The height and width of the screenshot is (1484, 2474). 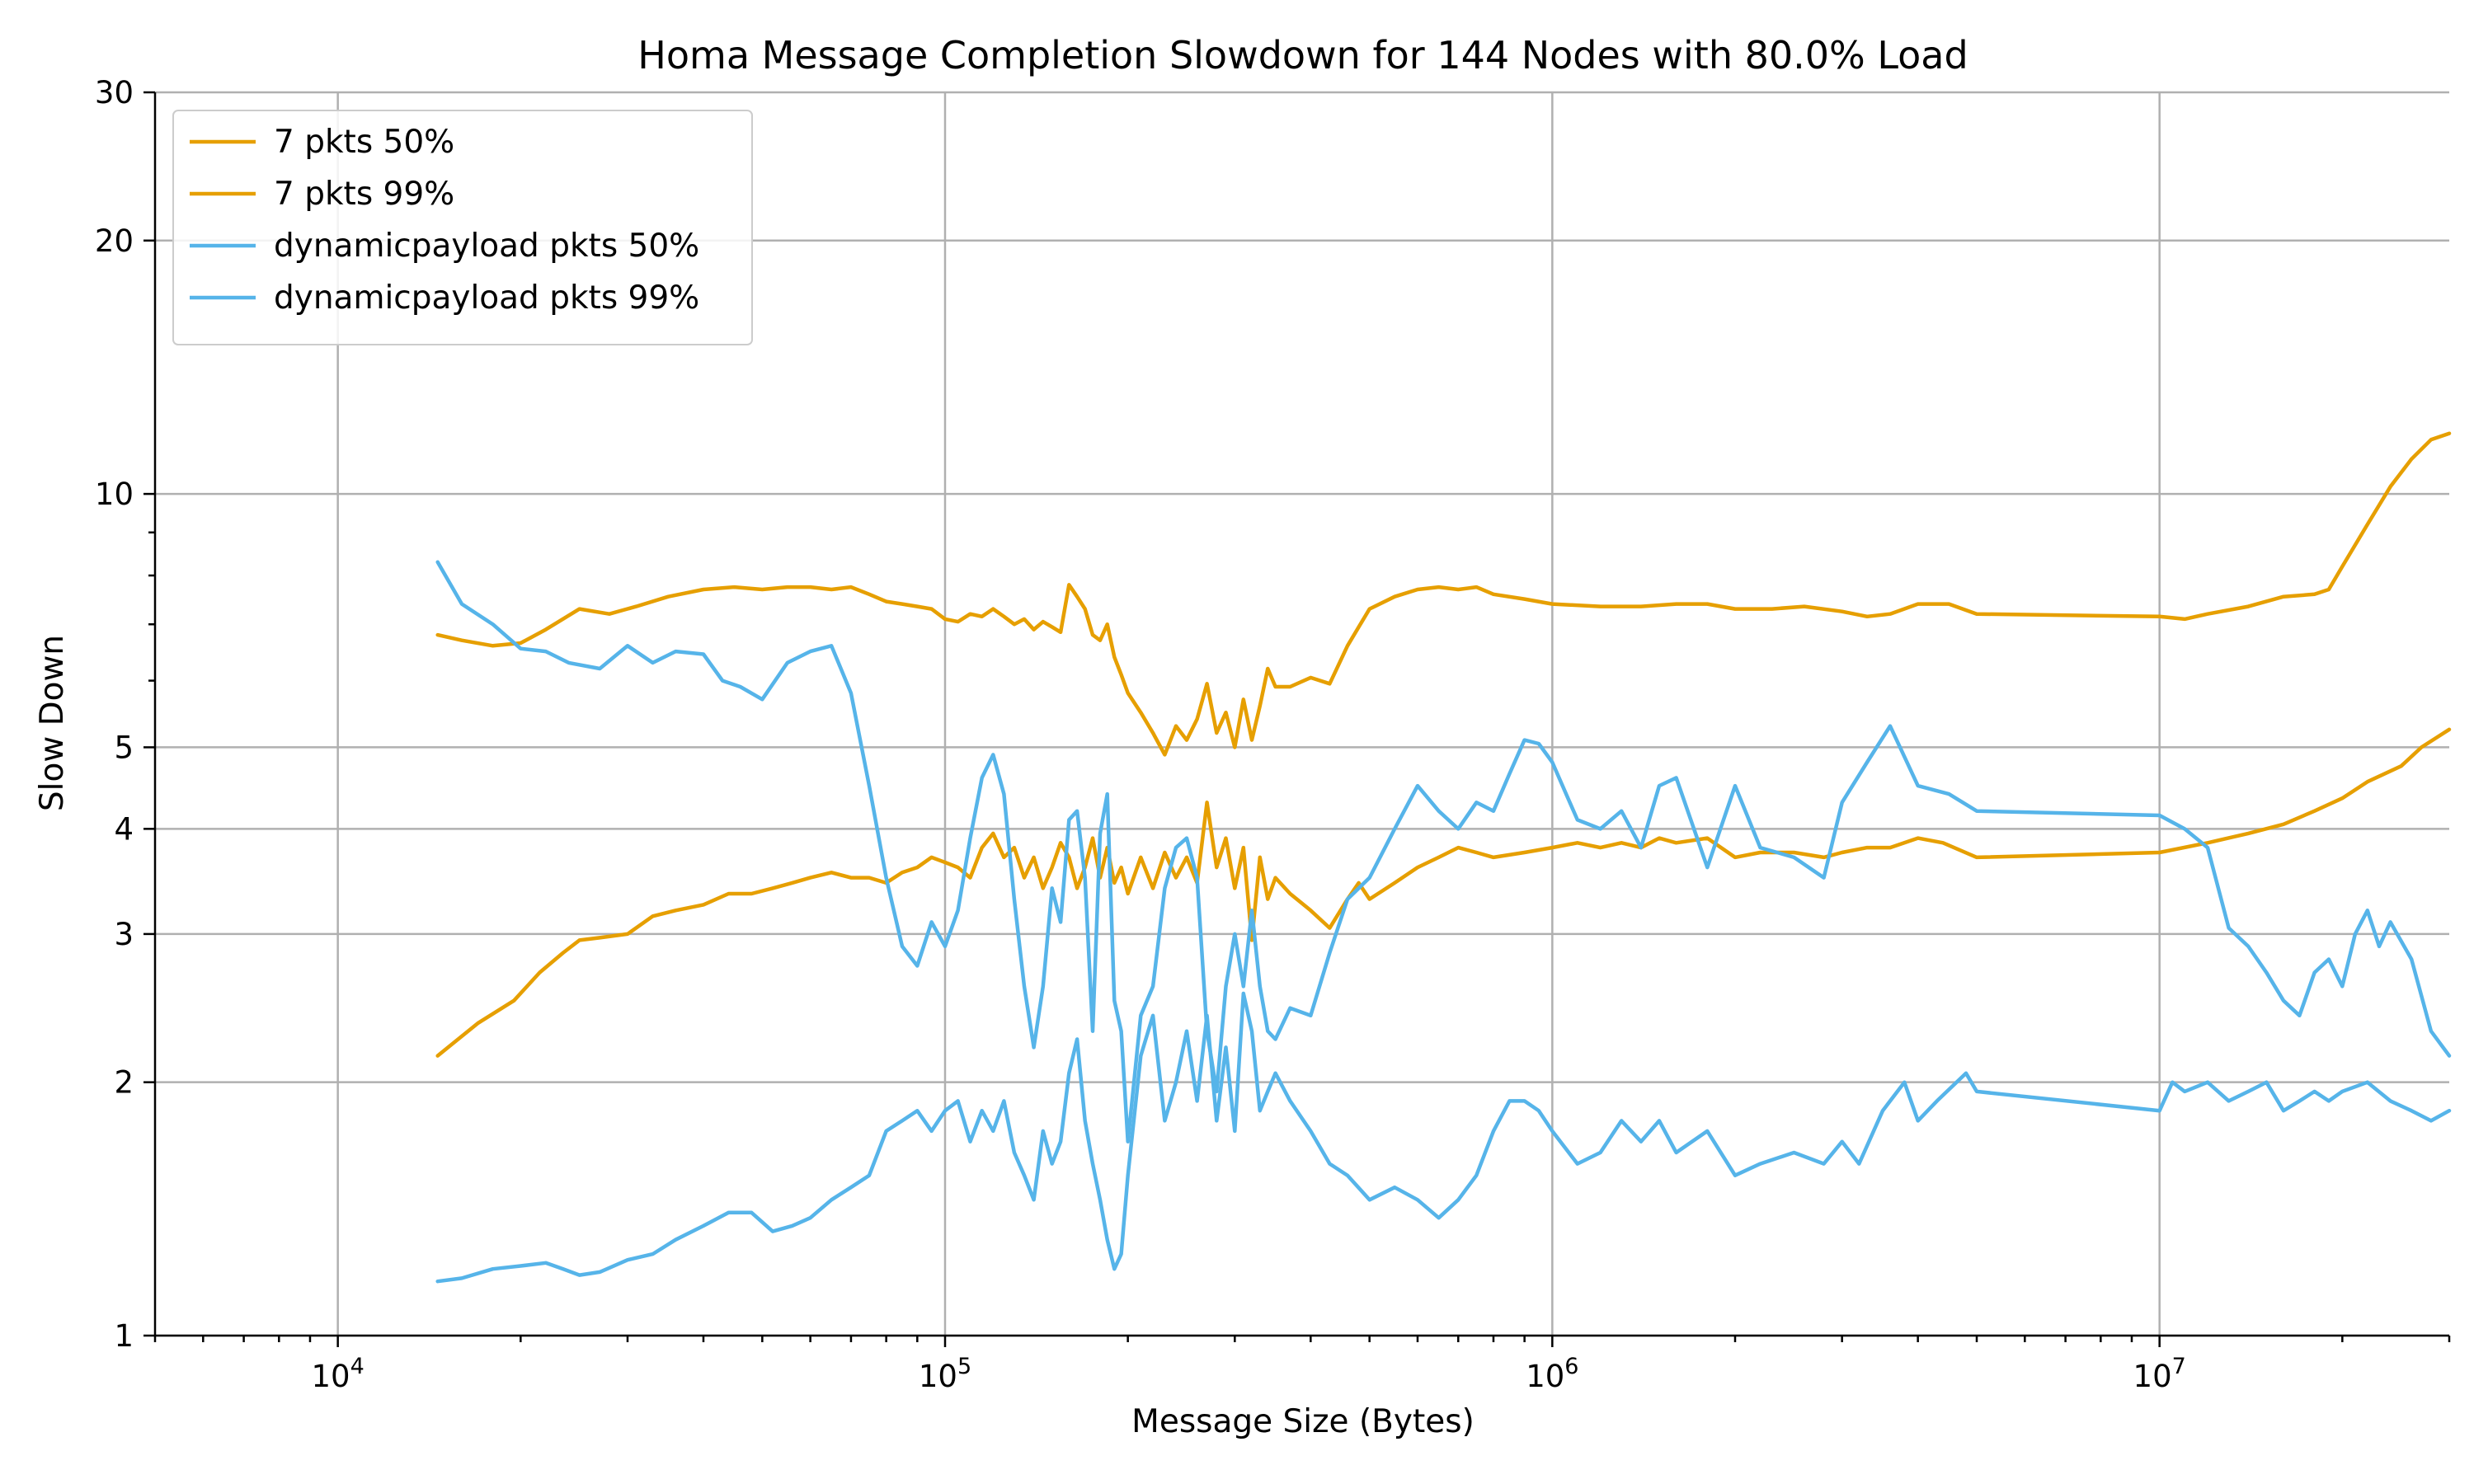 I want to click on y-tick-label: 1, so click(x=124, y=1336).